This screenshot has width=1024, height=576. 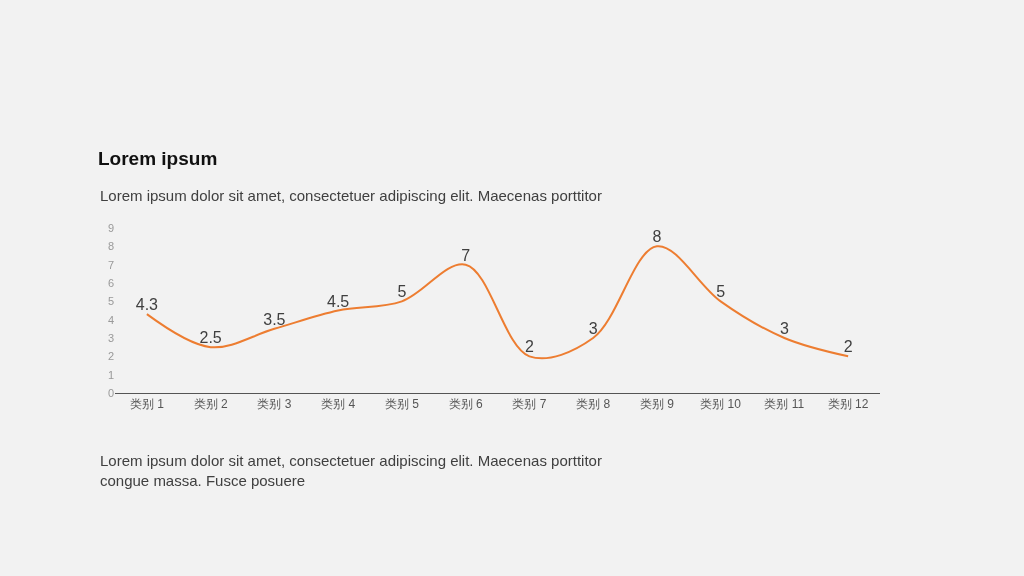 I want to click on x-tick-label: 类别 12, so click(x=848, y=404).